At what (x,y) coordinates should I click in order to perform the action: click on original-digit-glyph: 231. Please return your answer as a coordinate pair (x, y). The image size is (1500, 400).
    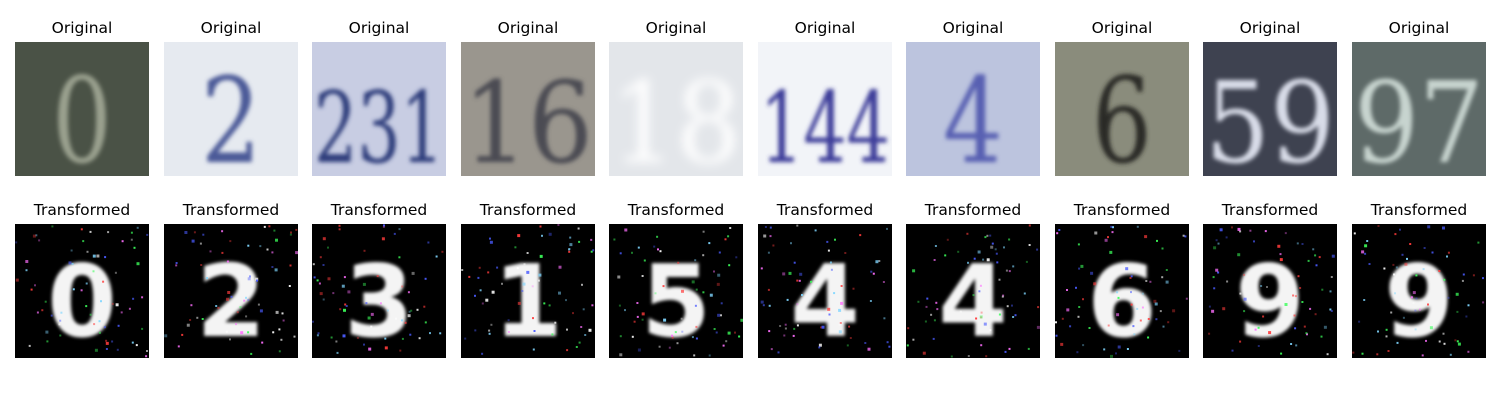
    Looking at the image, I should click on (379, 124).